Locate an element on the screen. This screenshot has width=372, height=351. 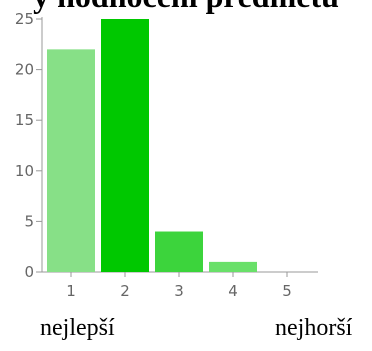
y-tick-label: 10 is located at coordinates (24, 171).